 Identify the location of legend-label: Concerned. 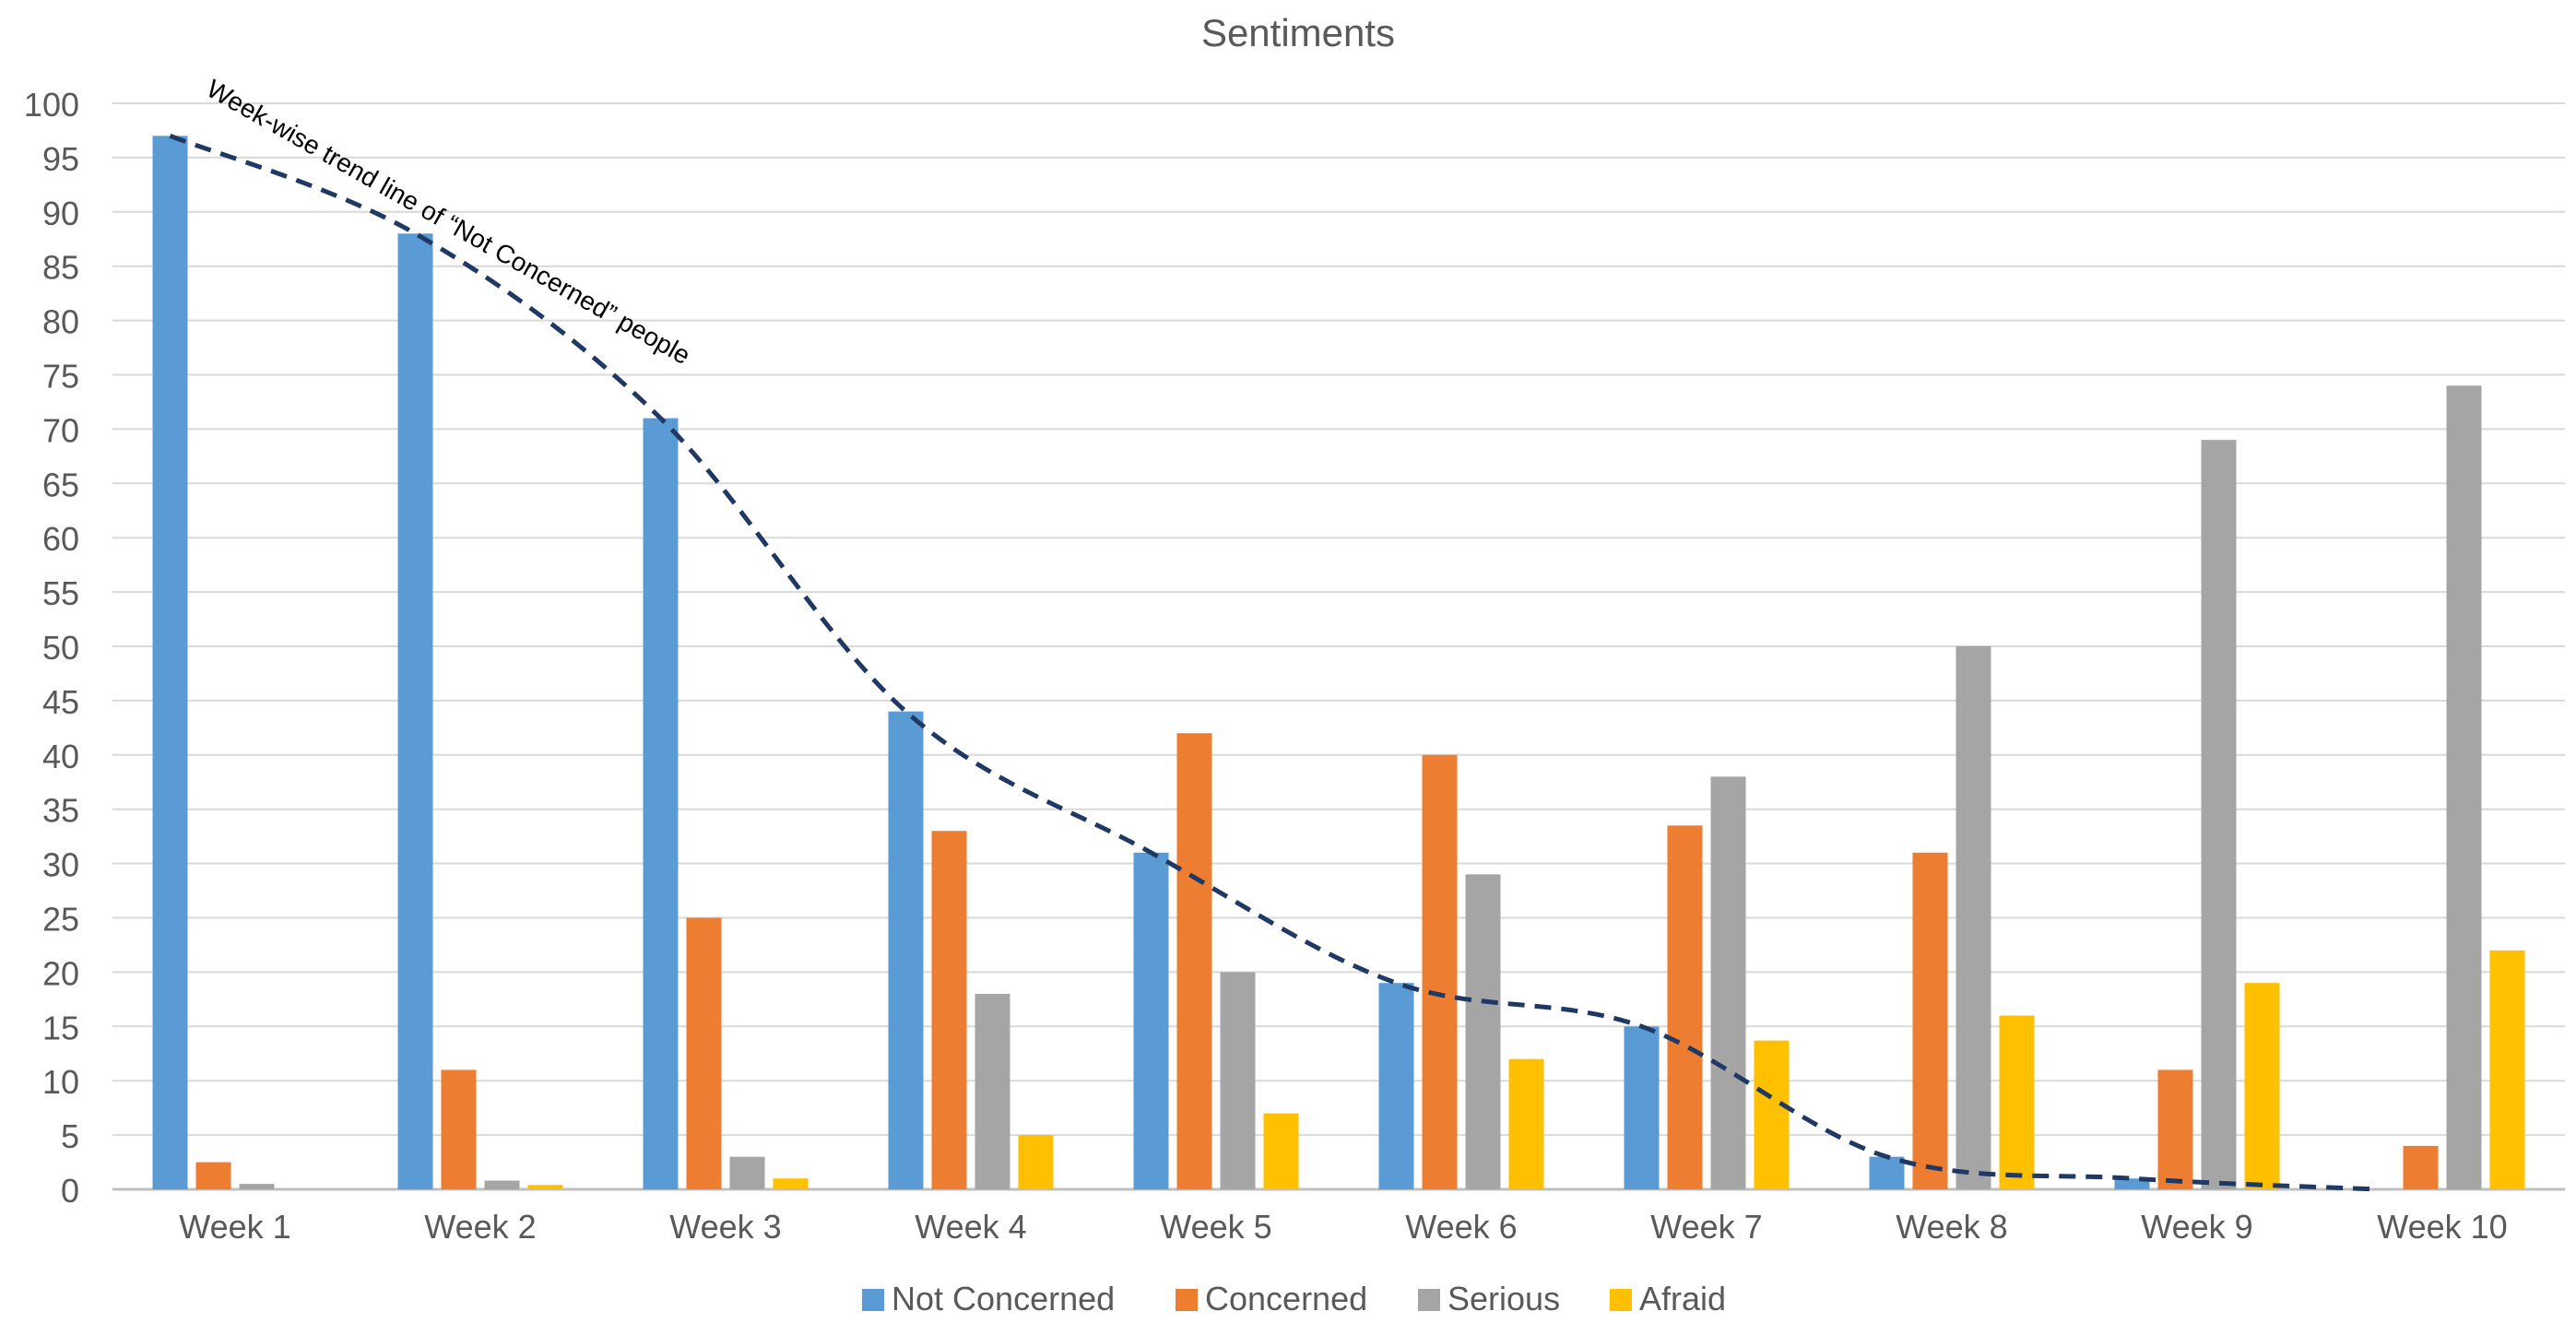
(1286, 1299).